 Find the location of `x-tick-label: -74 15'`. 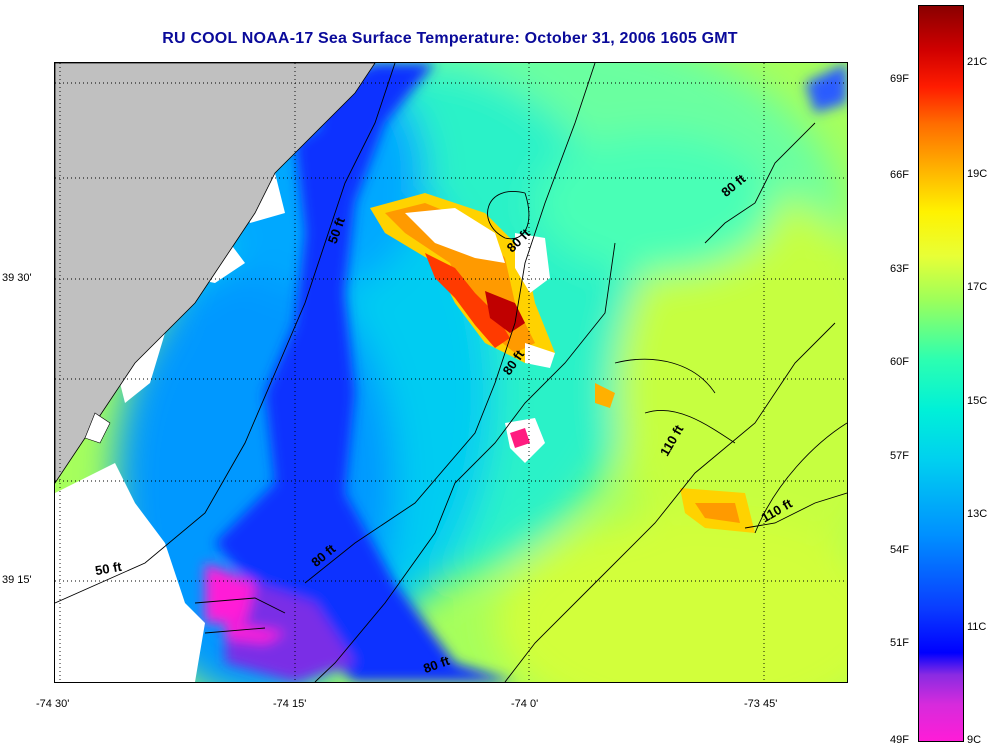

x-tick-label: -74 15' is located at coordinates (290, 704).